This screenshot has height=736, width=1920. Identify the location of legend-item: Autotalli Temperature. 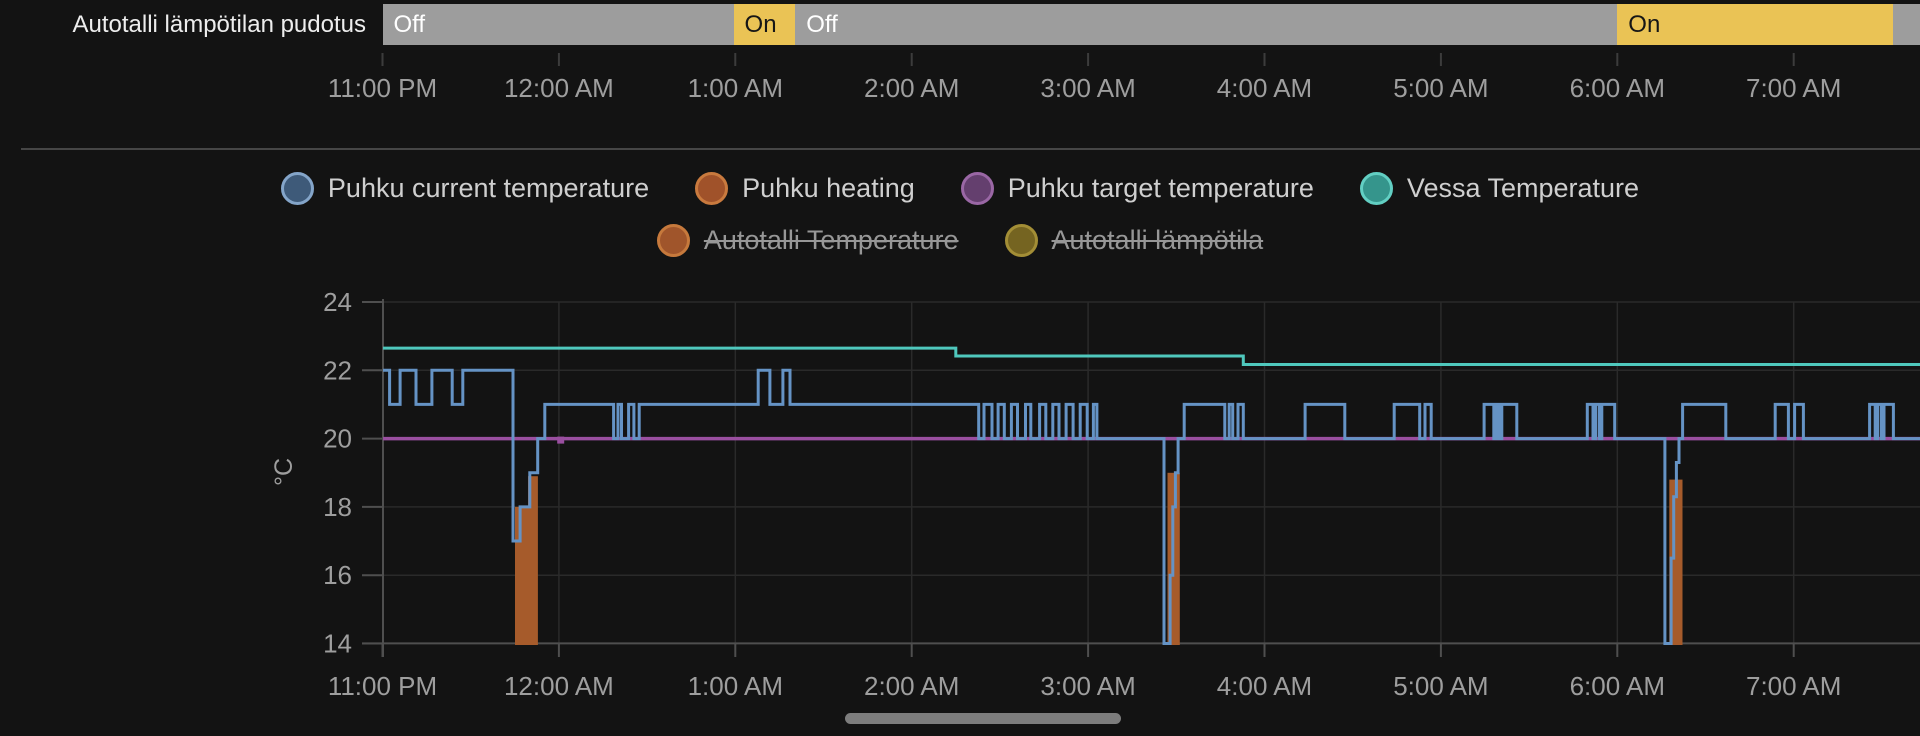
(807, 240).